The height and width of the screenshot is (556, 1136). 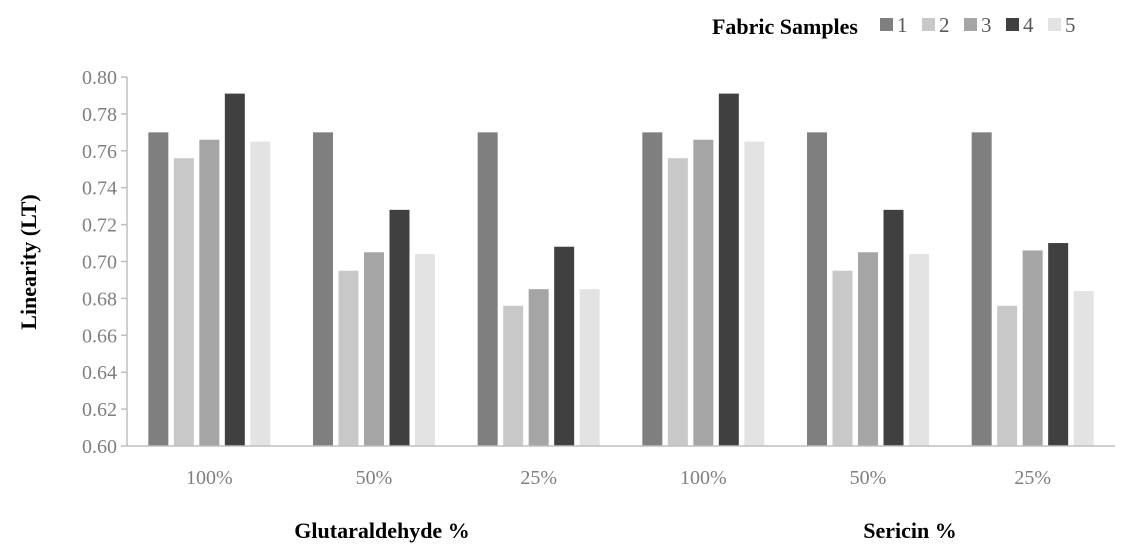 What do you see at coordinates (99, 447) in the screenshot?
I see `y-tick-label: 0.60` at bounding box center [99, 447].